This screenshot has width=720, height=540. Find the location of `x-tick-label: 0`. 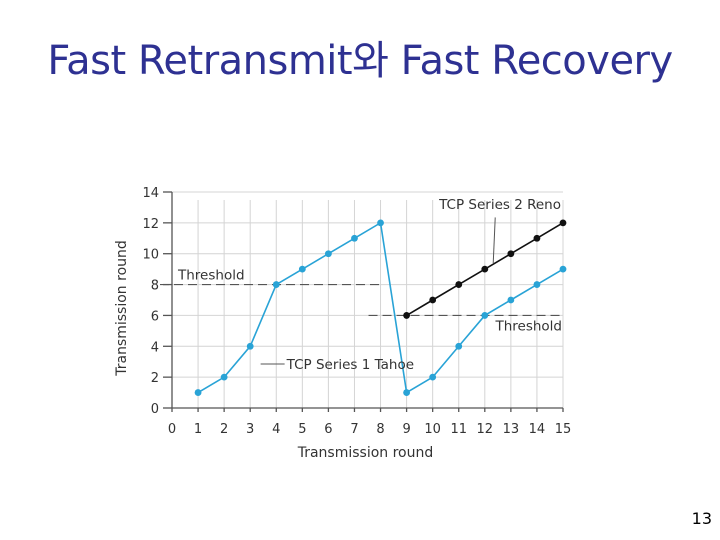

x-tick-label: 0 is located at coordinates (172, 429).